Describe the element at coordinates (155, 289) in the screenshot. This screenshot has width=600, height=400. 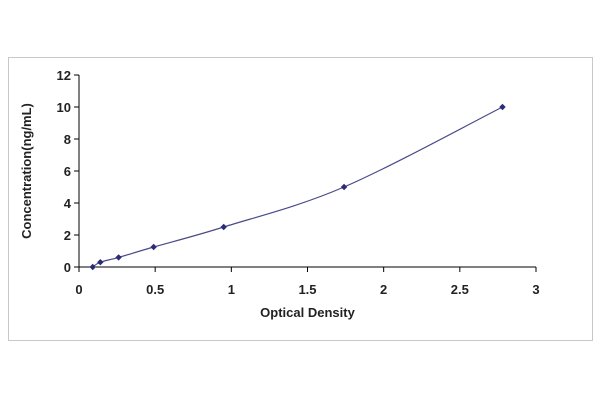
I see `x-tick-label: 0.5` at that location.